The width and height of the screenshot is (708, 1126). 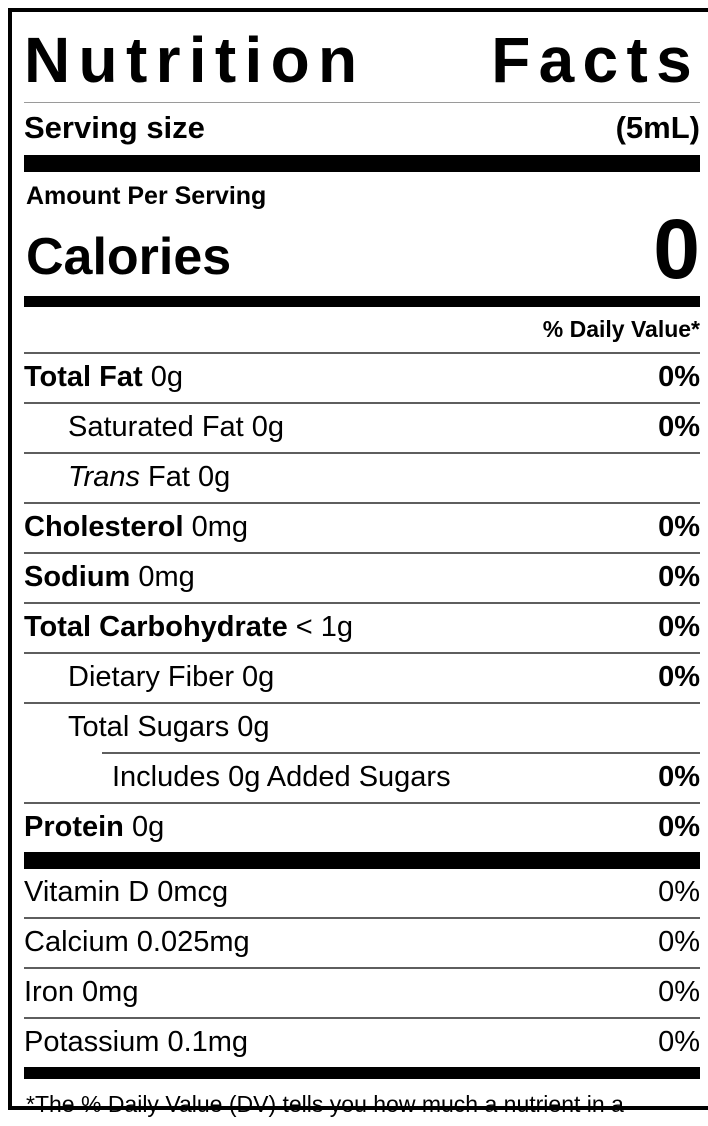 What do you see at coordinates (189, 942) in the screenshot?
I see `nutrient-amount: 0.025mg` at bounding box center [189, 942].